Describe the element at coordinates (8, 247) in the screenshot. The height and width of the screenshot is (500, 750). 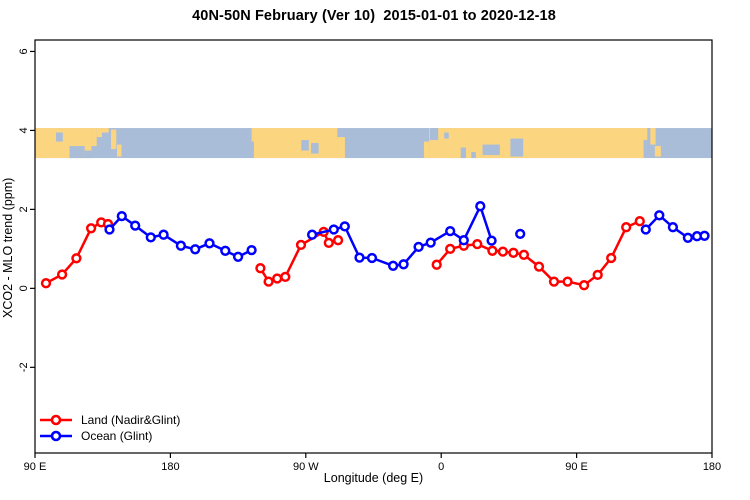
I see `y-axis-label: XCO2 - MLO trend (ppm)` at that location.